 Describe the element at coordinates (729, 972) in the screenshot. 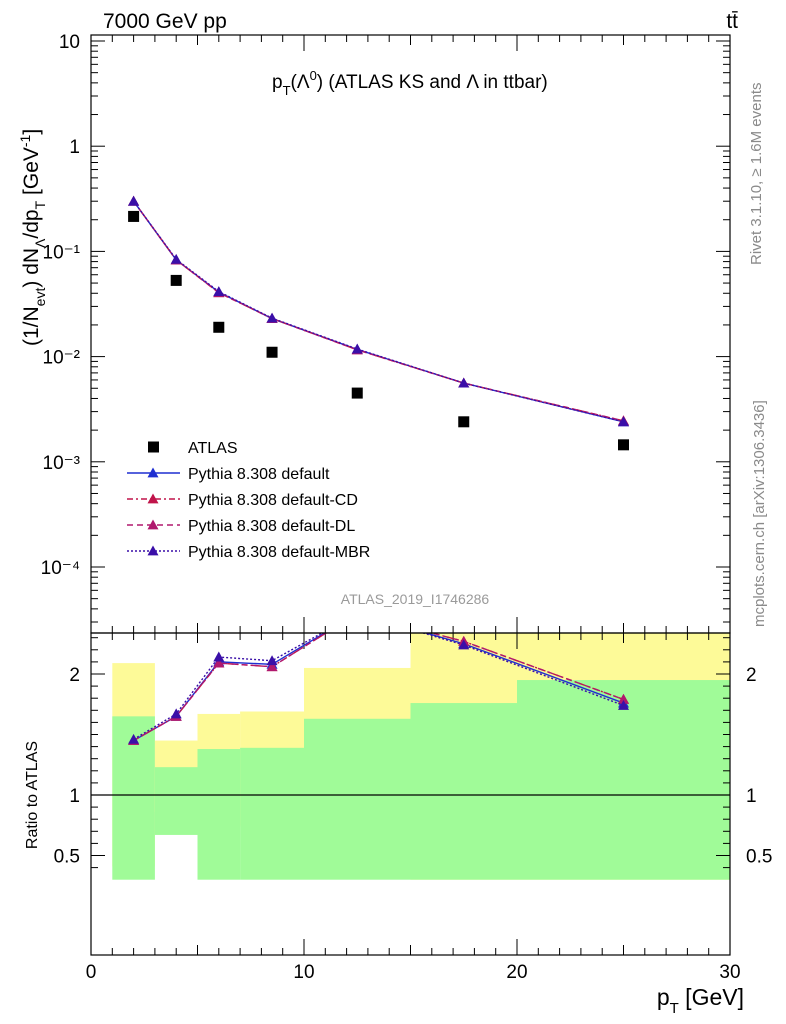

I see `x-tick-label: 30` at that location.